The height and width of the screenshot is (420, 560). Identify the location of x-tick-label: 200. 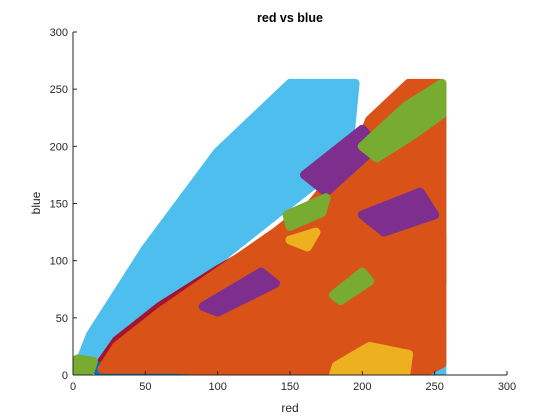
(362, 387).